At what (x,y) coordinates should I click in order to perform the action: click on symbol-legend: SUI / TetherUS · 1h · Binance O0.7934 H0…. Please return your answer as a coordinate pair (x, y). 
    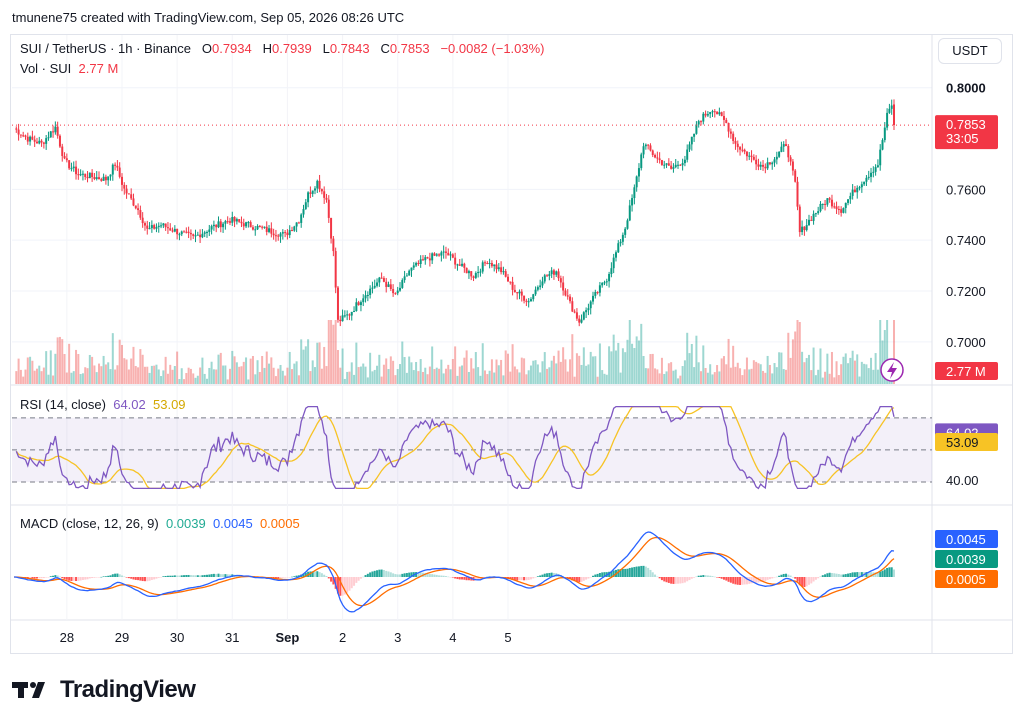
    Looking at the image, I should click on (282, 48).